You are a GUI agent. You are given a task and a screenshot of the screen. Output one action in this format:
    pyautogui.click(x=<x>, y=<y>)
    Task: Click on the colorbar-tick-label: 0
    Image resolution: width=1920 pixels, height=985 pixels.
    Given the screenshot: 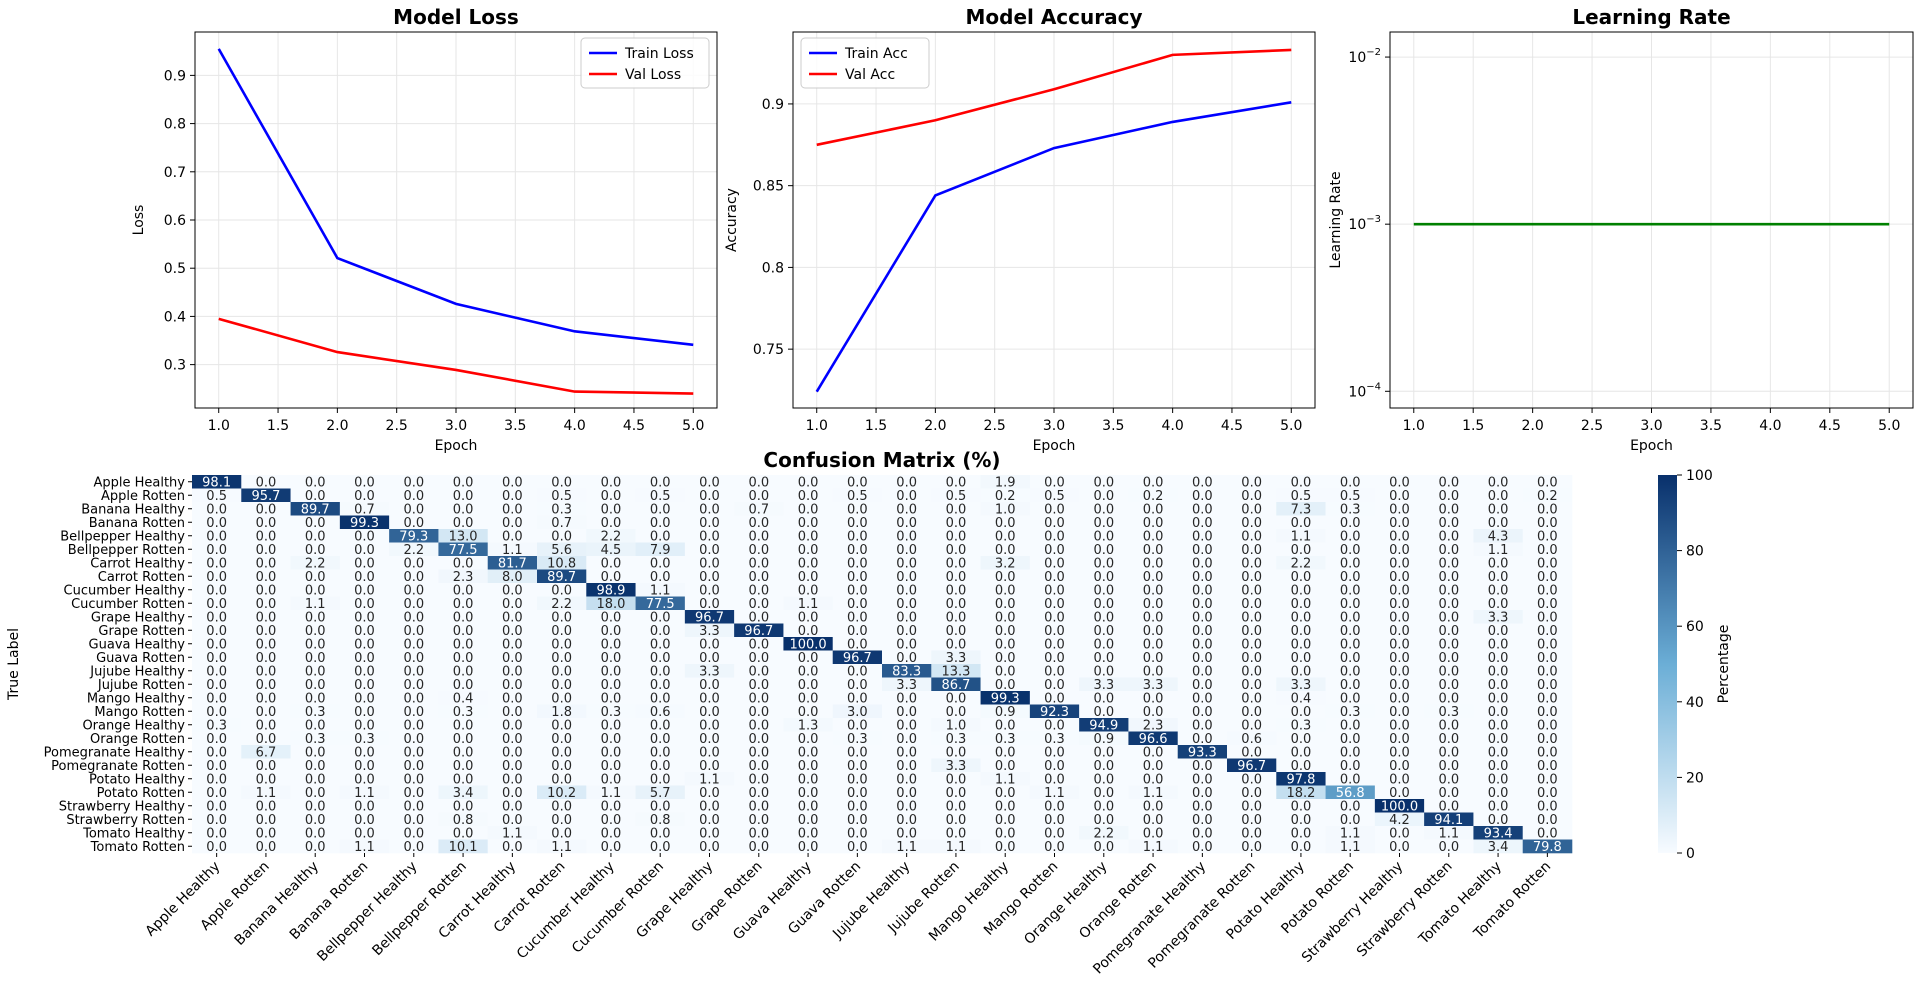 What is the action you would take?
    pyautogui.click(x=1690, y=854)
    